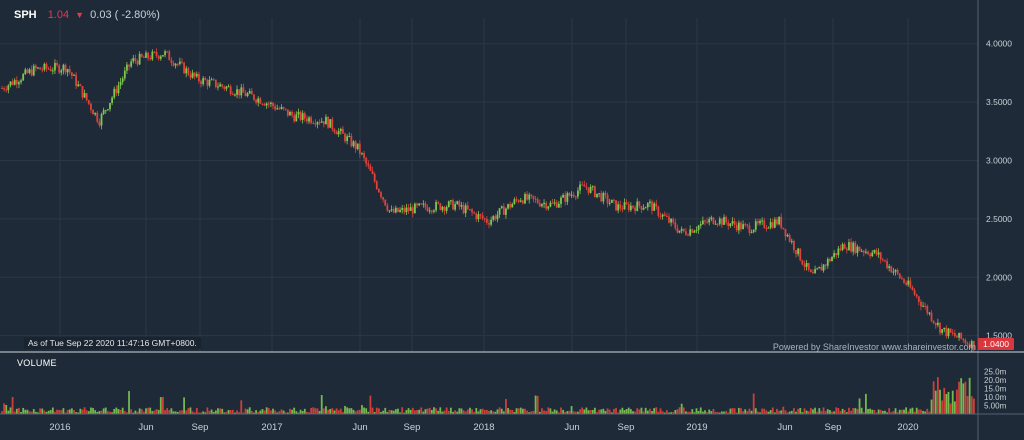 The width and height of the screenshot is (1024, 440). I want to click on time-tick-label: 2016, so click(59, 427).